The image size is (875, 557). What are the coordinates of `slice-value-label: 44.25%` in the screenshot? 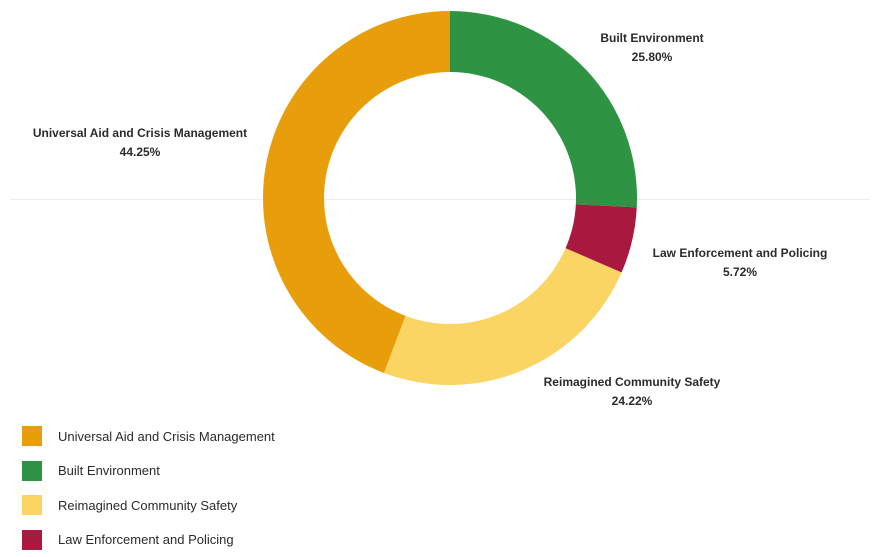 It's located at (140, 152).